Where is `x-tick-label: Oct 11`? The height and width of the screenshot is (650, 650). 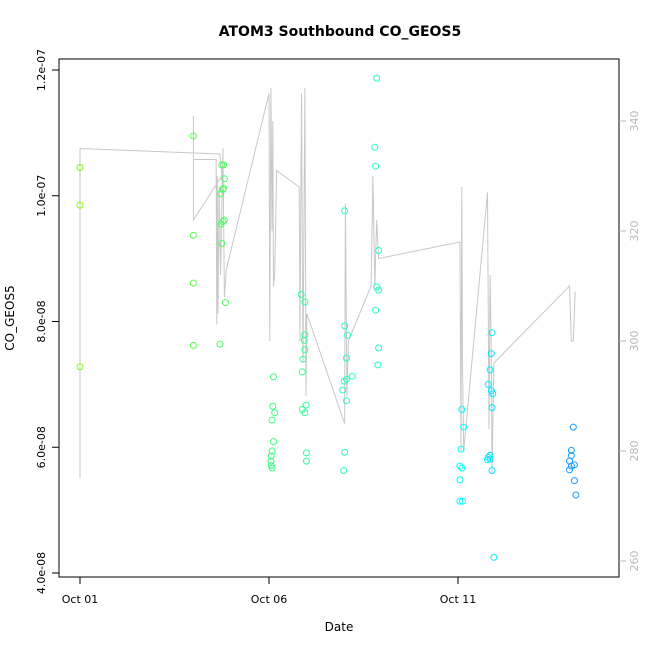
x-tick-label: Oct 11 is located at coordinates (458, 599).